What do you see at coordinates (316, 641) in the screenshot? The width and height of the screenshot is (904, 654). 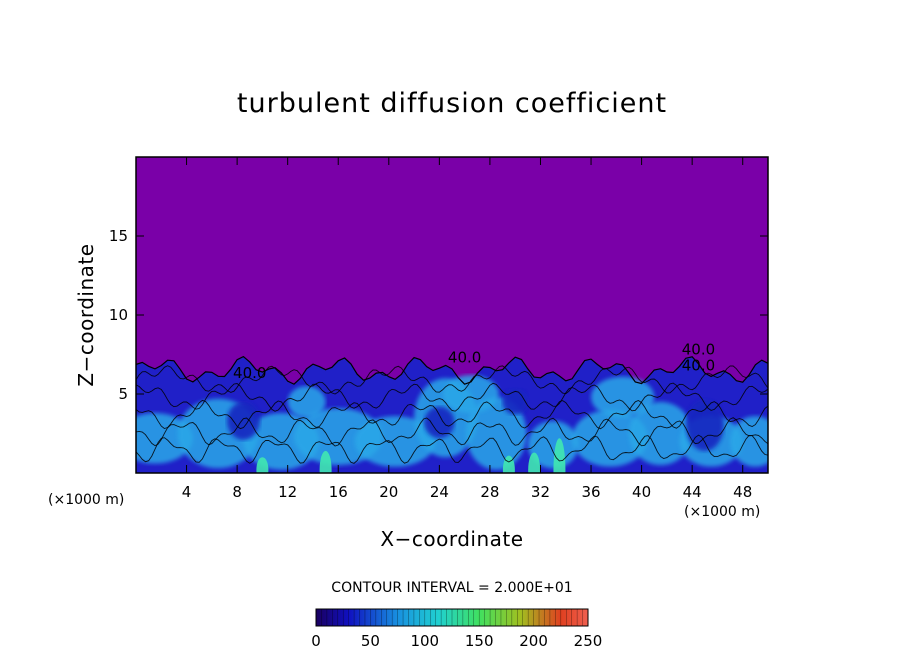 I see `colorbar-tick-label: 0` at bounding box center [316, 641].